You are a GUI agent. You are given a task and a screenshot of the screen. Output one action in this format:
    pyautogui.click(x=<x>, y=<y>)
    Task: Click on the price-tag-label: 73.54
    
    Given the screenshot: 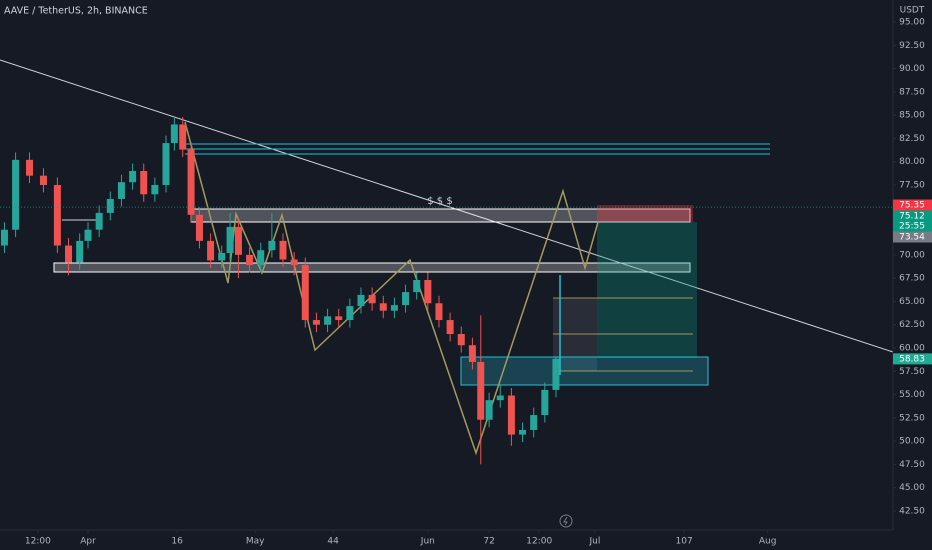 What is the action you would take?
    pyautogui.click(x=912, y=238)
    